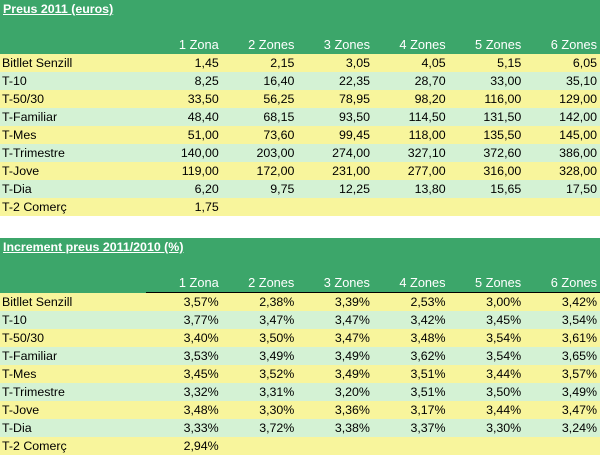 This screenshot has height=455, width=600. I want to click on prices-cell: 68,15, so click(259, 117).